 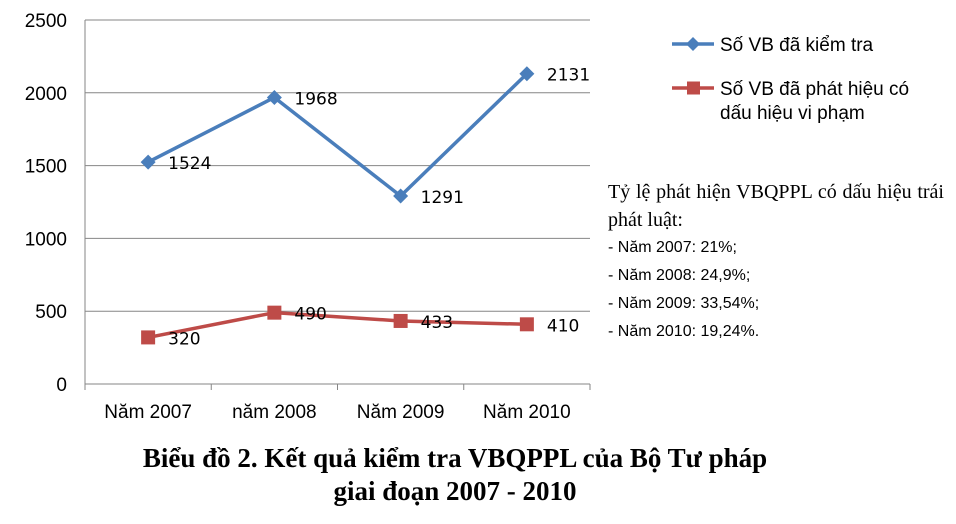 What do you see at coordinates (61, 385) in the screenshot?
I see `y-tick-label: 0` at bounding box center [61, 385].